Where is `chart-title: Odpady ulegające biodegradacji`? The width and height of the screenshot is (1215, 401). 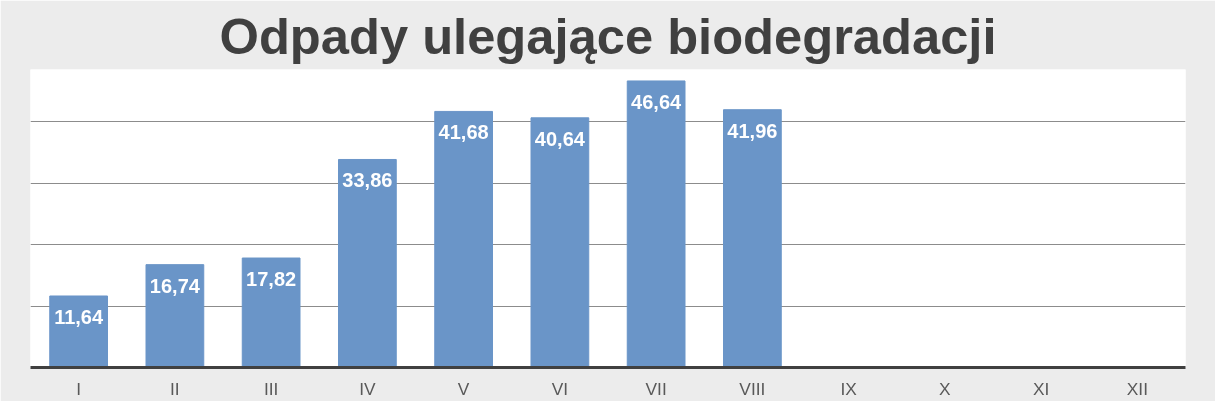 chart-title: Odpady ulegające biodegradacji is located at coordinates (608, 36).